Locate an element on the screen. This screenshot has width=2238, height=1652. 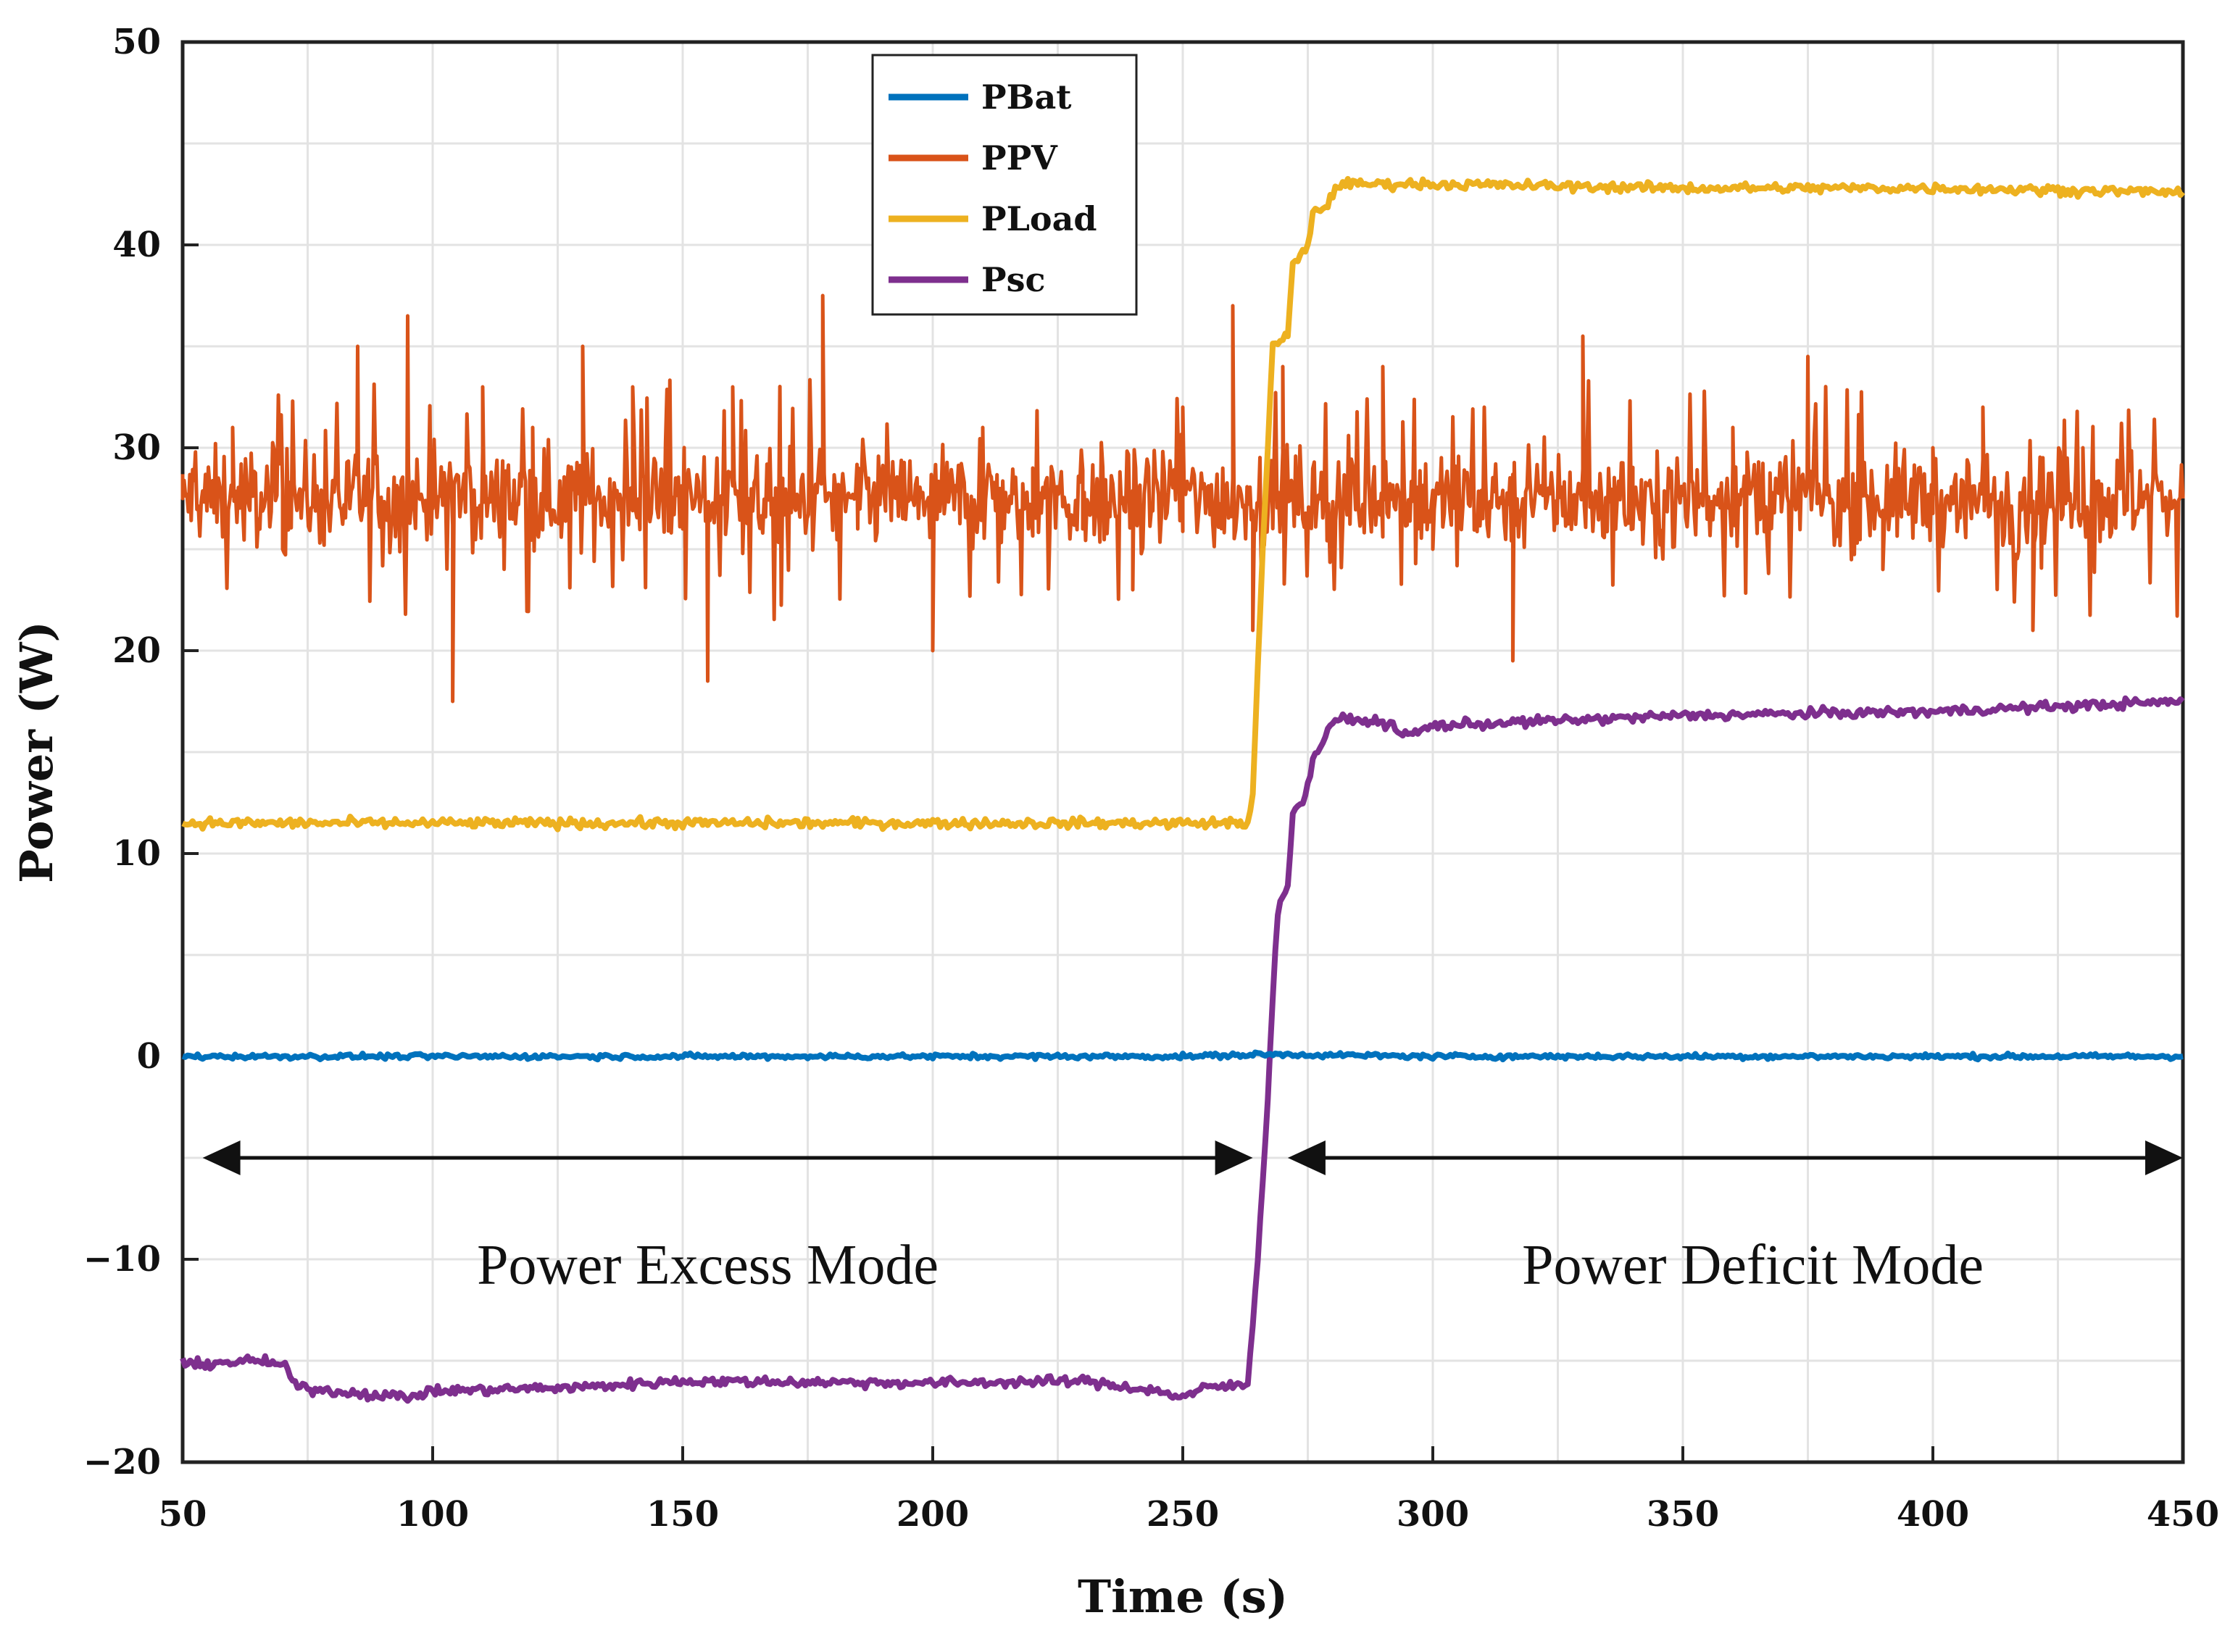
y-tick-label: −20 is located at coordinates (122, 1462).